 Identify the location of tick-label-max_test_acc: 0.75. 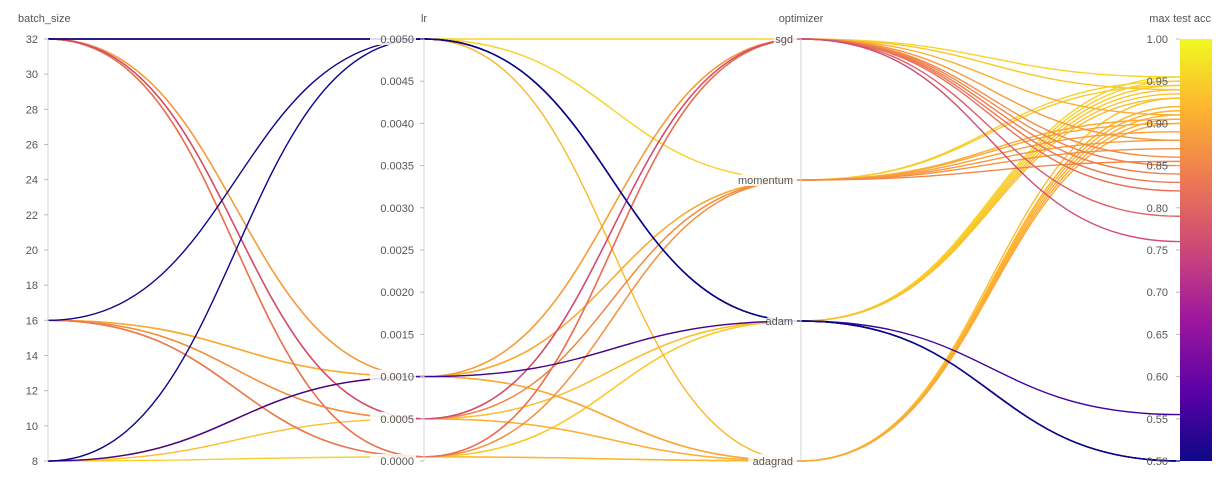
(1157, 251).